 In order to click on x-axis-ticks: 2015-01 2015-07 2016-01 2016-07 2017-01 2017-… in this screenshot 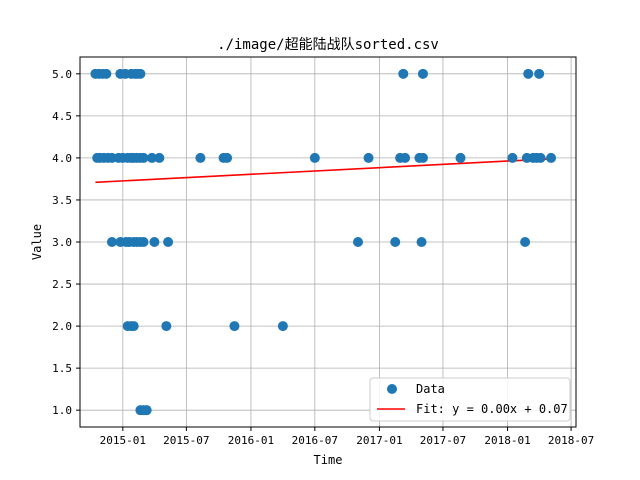, I will do `click(347, 437)`.